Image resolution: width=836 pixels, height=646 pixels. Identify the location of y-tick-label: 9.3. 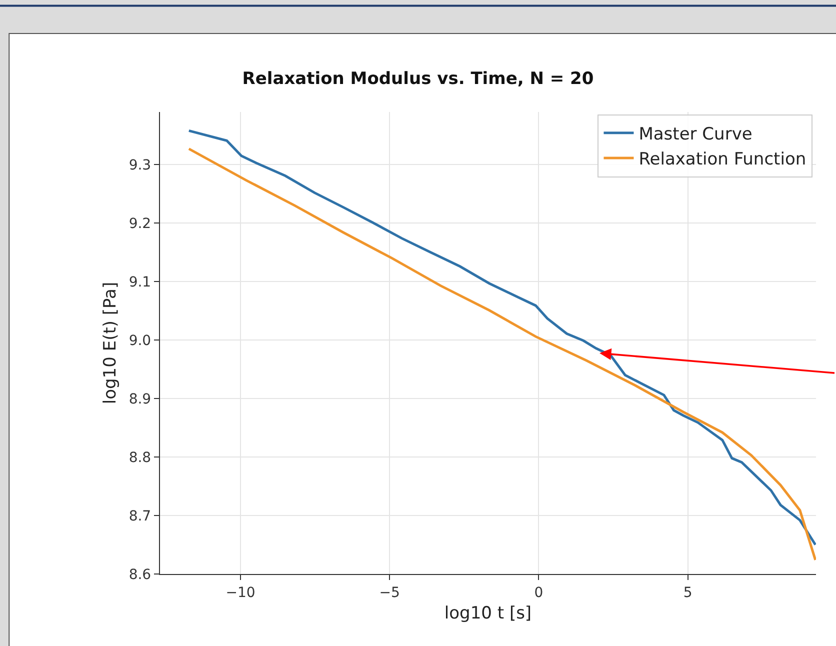
(140, 166).